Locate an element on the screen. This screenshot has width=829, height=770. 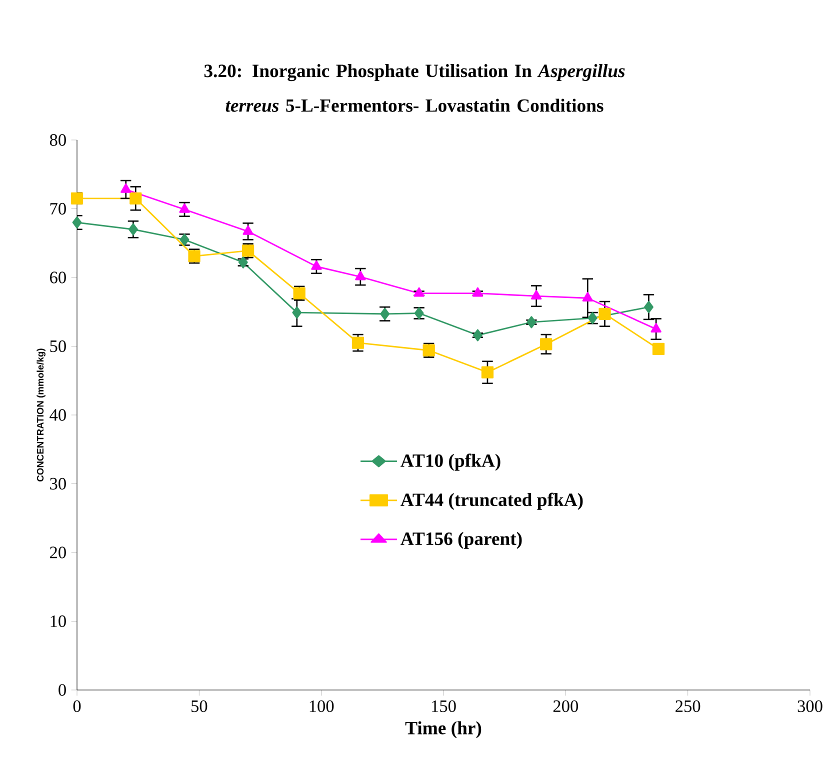
legend-label: AT44 (truncated pfkA) is located at coordinates (491, 501).